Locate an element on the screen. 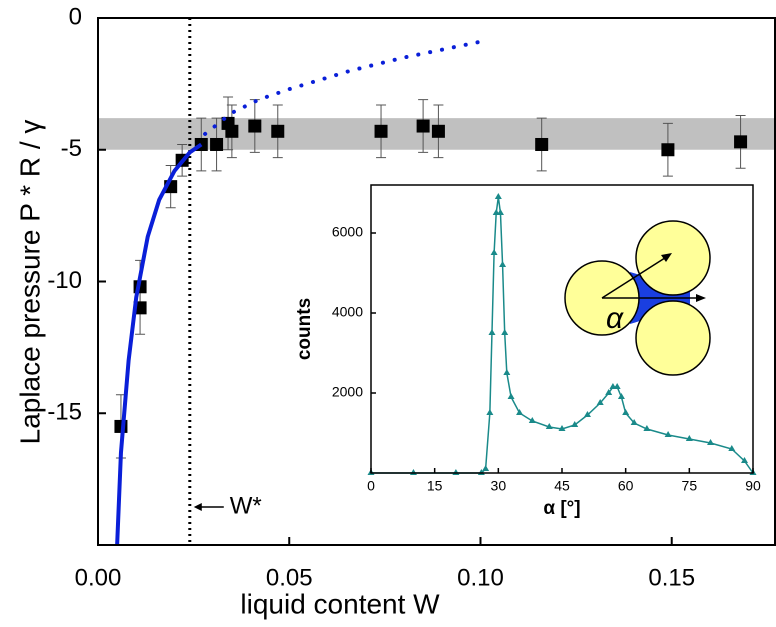 Image resolution: width=776 pixels, height=627 pixels. y-tick-label: -5 is located at coordinates (71, 148).